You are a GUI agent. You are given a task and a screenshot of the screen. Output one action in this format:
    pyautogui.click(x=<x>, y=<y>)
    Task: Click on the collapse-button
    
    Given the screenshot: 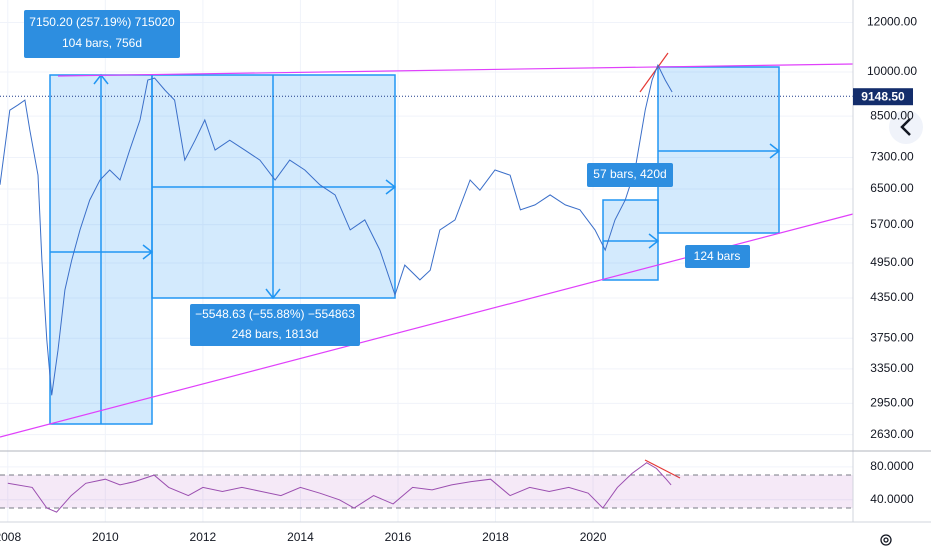 What is the action you would take?
    pyautogui.click(x=906, y=127)
    